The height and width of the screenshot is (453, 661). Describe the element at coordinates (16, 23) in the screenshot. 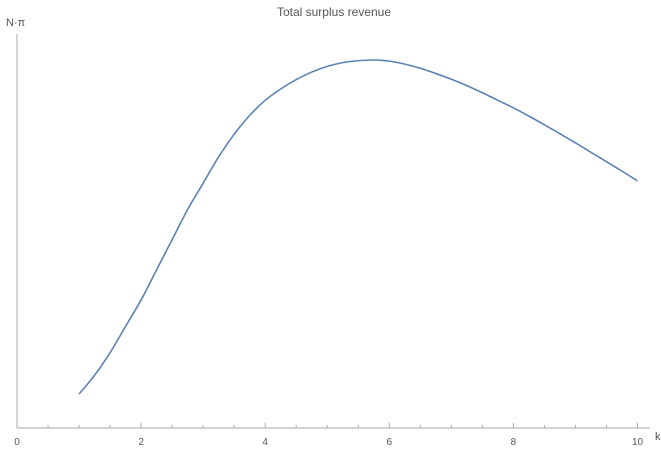

I see `y-axis-label: N·π` at that location.